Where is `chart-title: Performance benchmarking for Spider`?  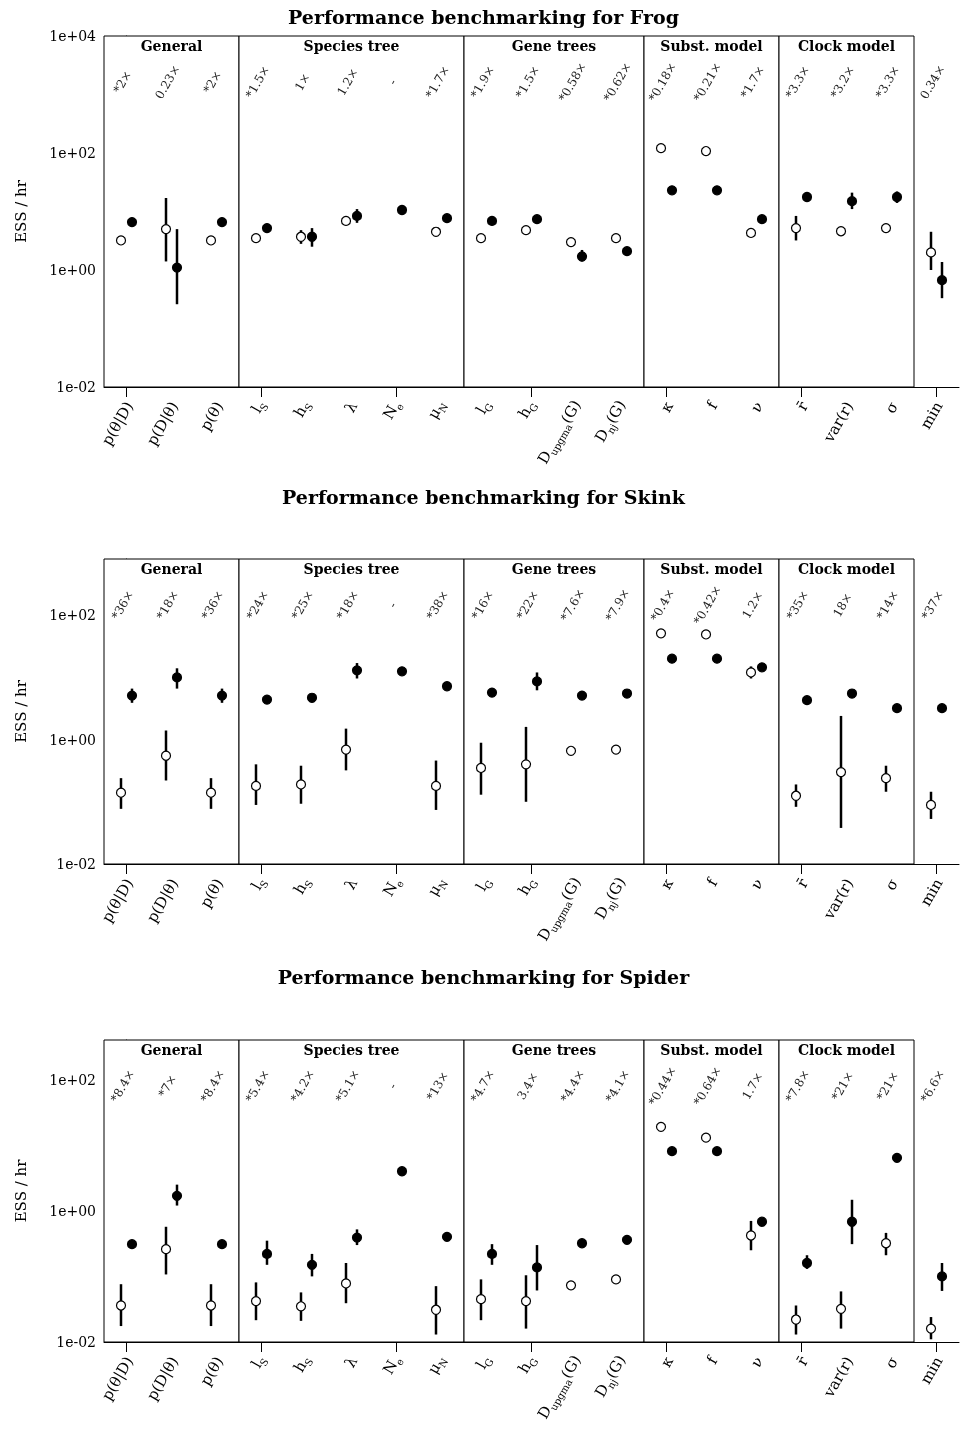 chart-title: Performance benchmarking for Spider is located at coordinates (484, 976).